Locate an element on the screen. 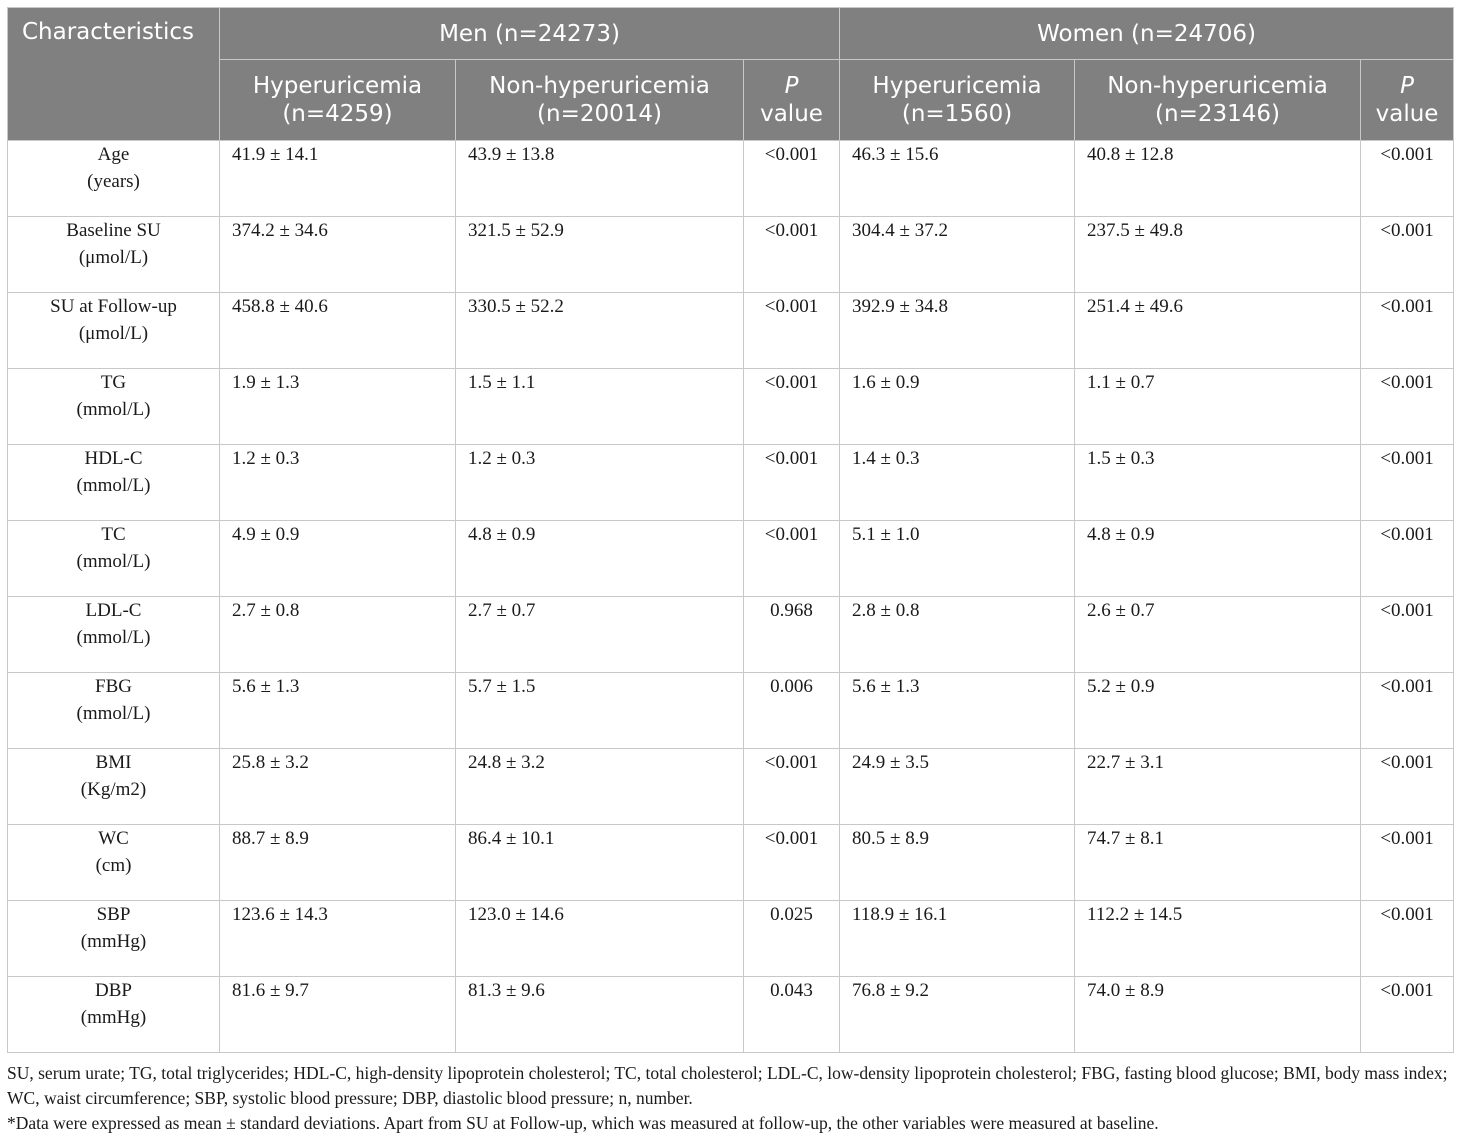  header-men: Men (n=24273) is located at coordinates (529, 33).